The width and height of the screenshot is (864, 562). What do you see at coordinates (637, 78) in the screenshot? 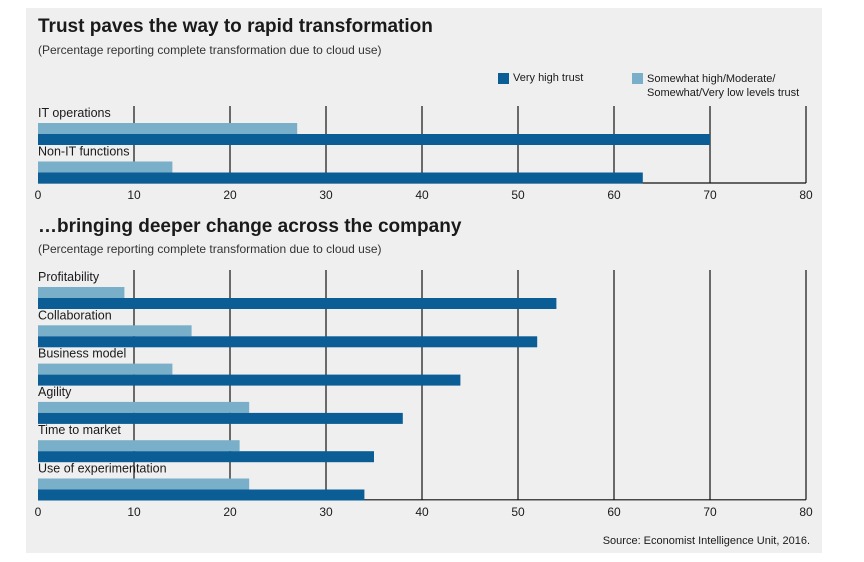
I see `legend-swatch-lower-trust` at bounding box center [637, 78].